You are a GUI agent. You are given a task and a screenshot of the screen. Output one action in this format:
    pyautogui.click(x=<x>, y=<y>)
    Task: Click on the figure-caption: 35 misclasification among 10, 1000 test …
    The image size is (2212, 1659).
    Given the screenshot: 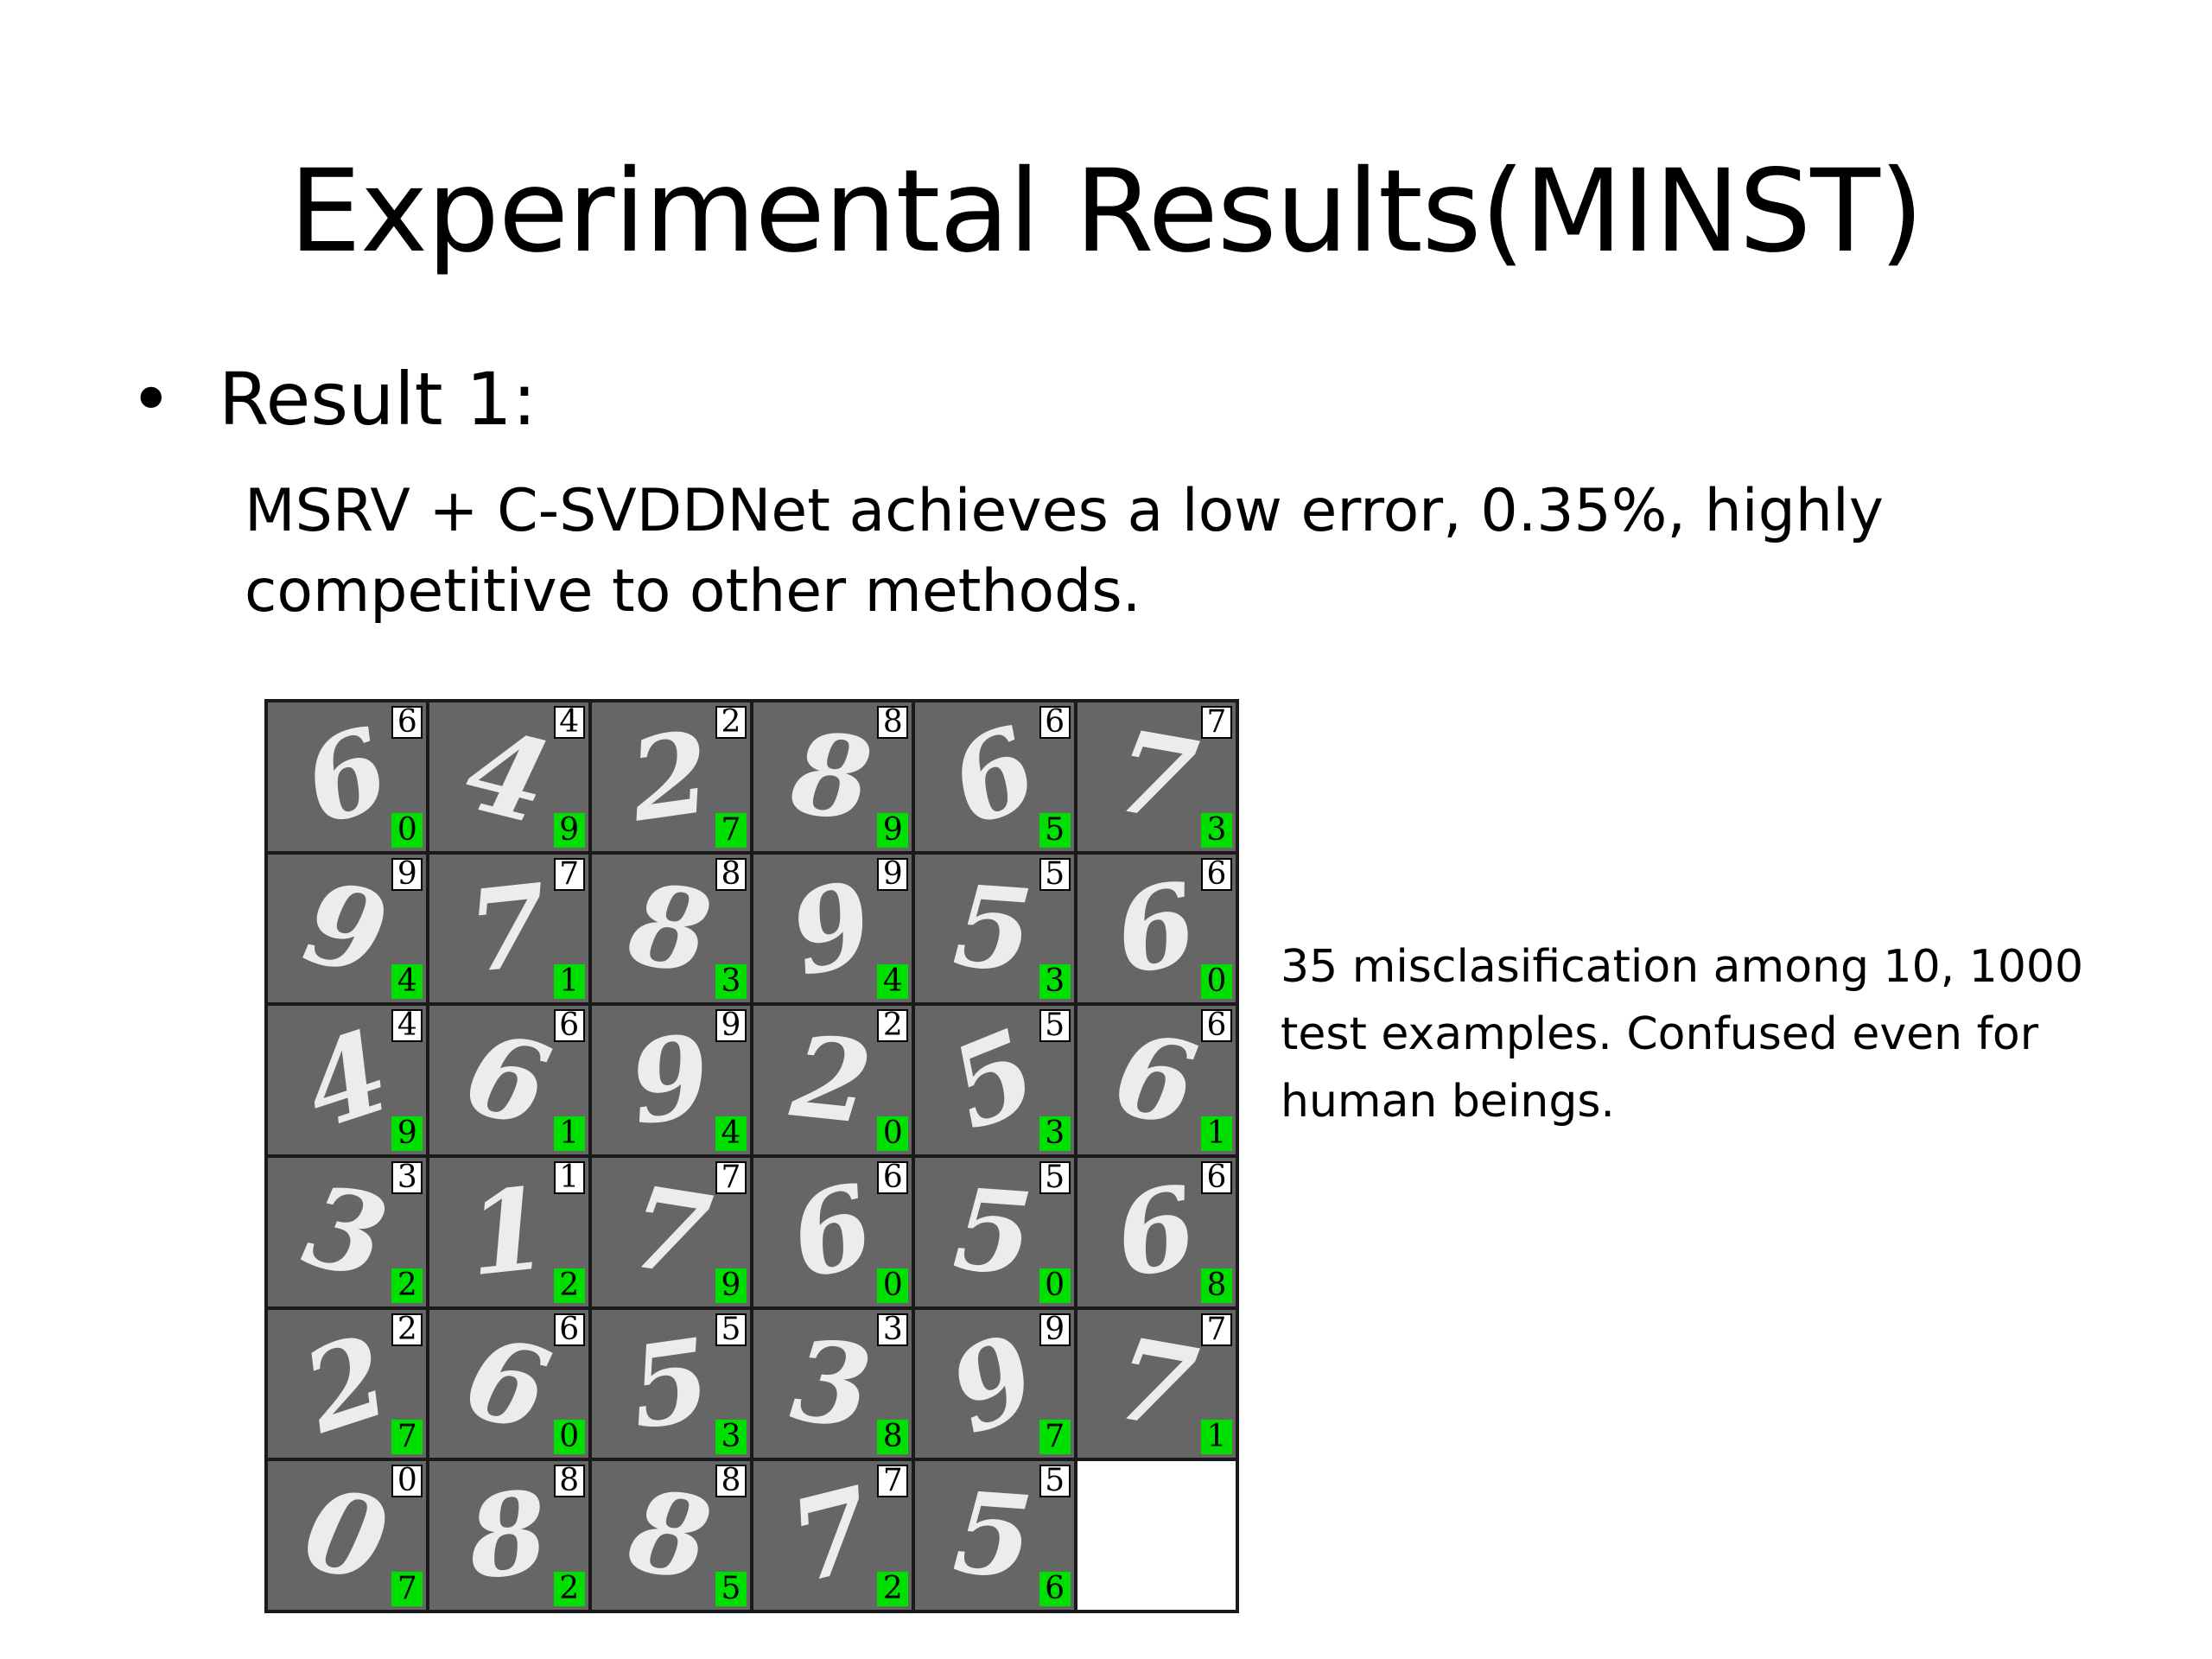 What is the action you would take?
    pyautogui.click(x=1738, y=1034)
    